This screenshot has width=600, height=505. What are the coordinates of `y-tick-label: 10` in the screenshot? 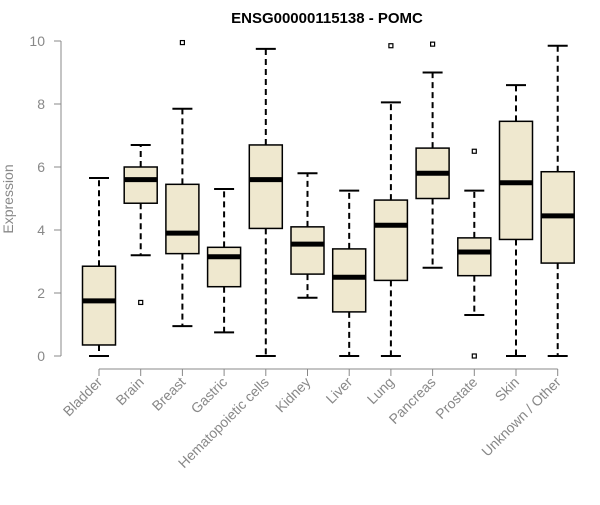 It's located at (37, 41).